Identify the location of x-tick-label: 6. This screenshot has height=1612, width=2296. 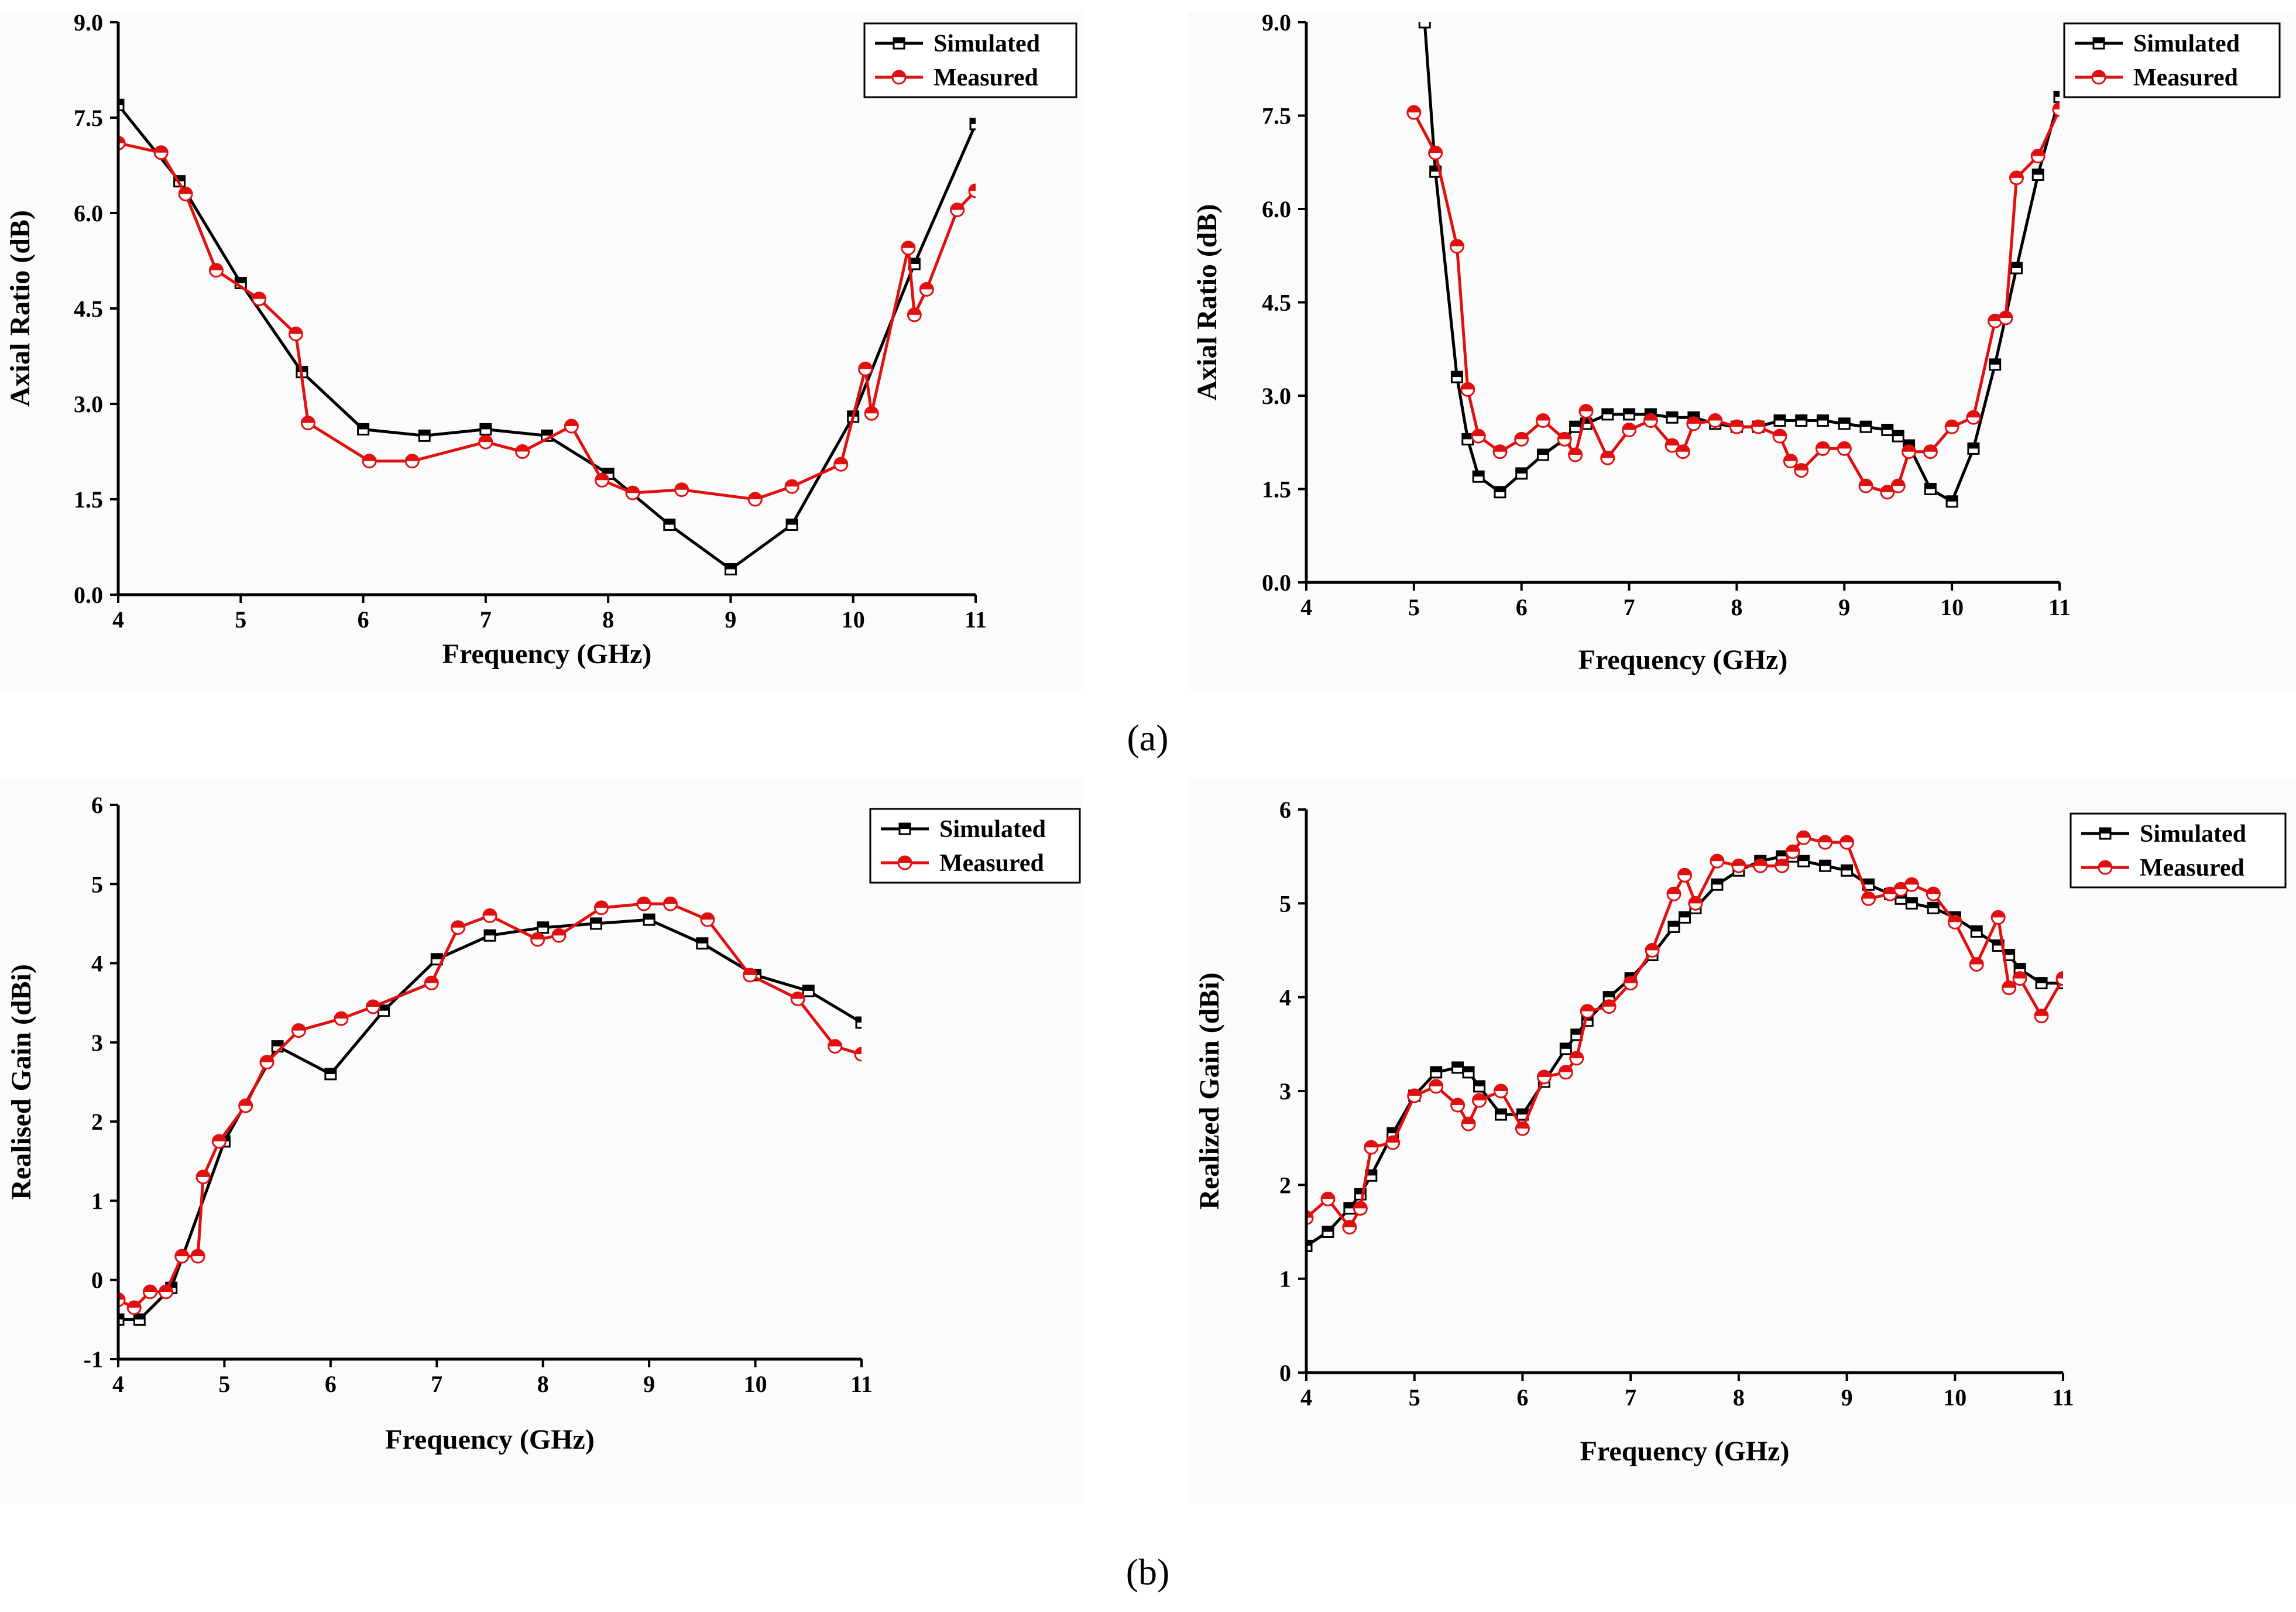
(1522, 1397).